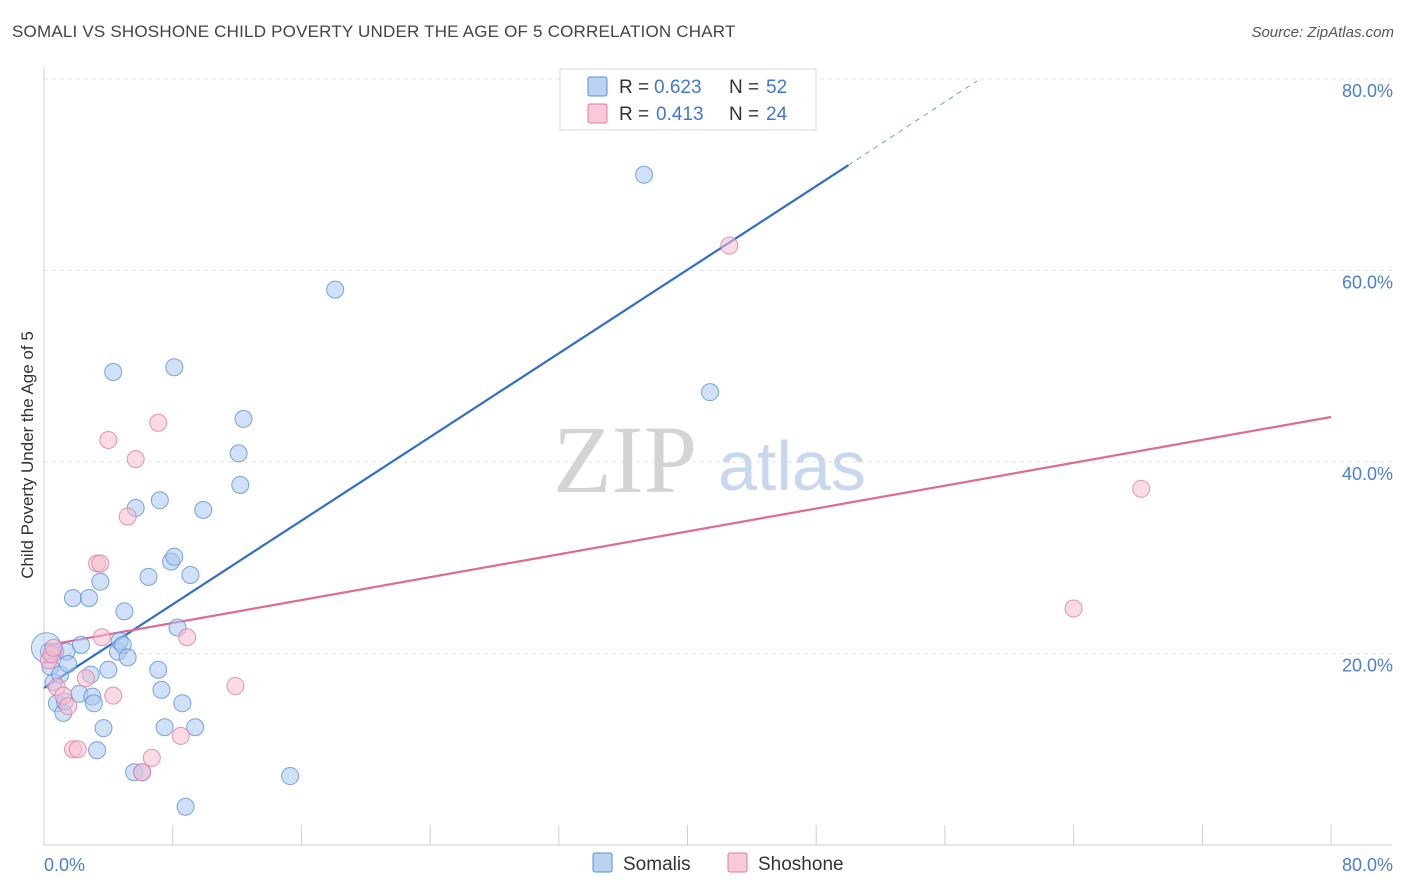  Describe the element at coordinates (1367, 666) in the screenshot. I see `y-tick-label: 20.0%` at that location.